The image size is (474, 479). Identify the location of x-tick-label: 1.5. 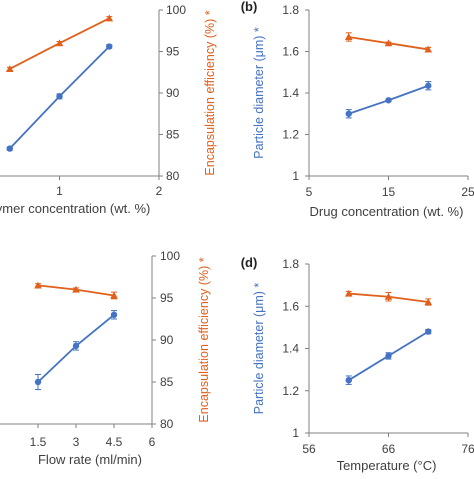
(38, 442).